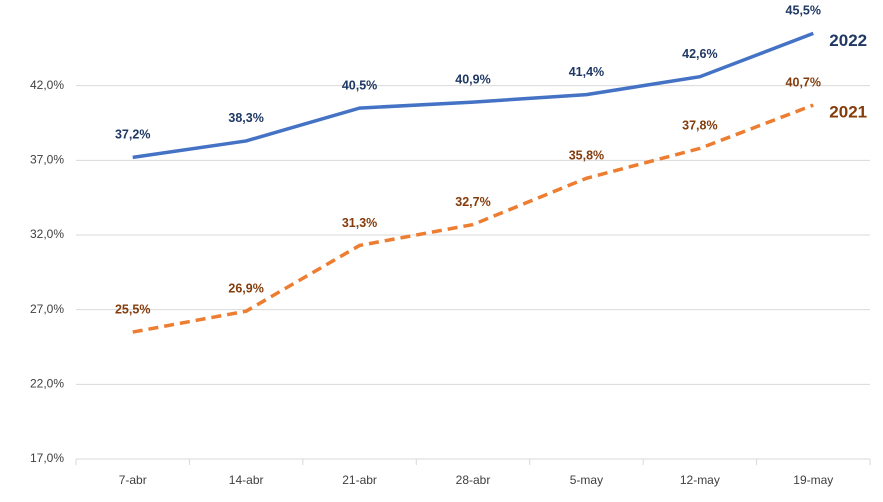 Image resolution: width=883 pixels, height=502 pixels. I want to click on data-label: 41,4%, so click(586, 72).